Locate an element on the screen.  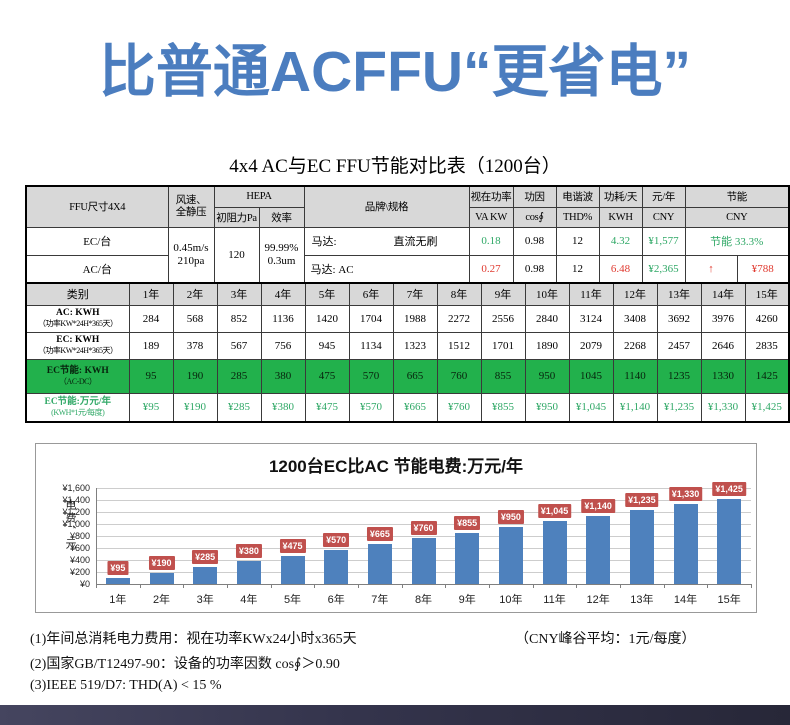
value-cell: 1701 is located at coordinates (503, 345).